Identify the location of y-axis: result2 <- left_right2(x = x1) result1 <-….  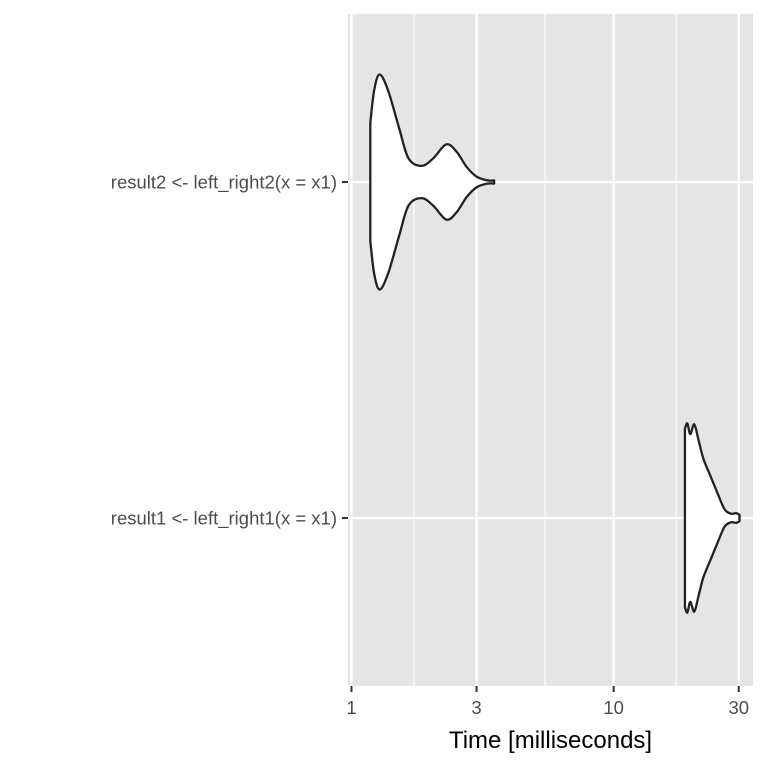
(229, 351).